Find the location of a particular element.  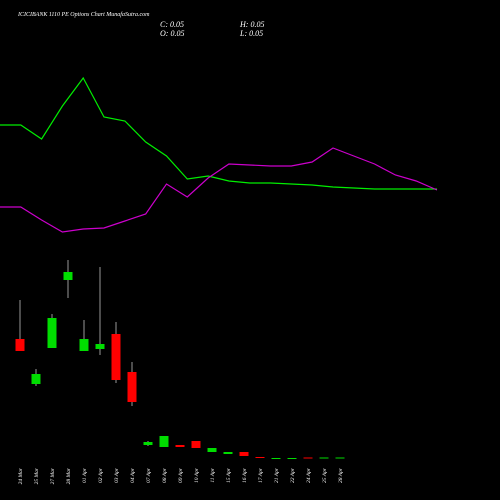

x-tick-label: 24 Apr is located at coordinates (308, 475).